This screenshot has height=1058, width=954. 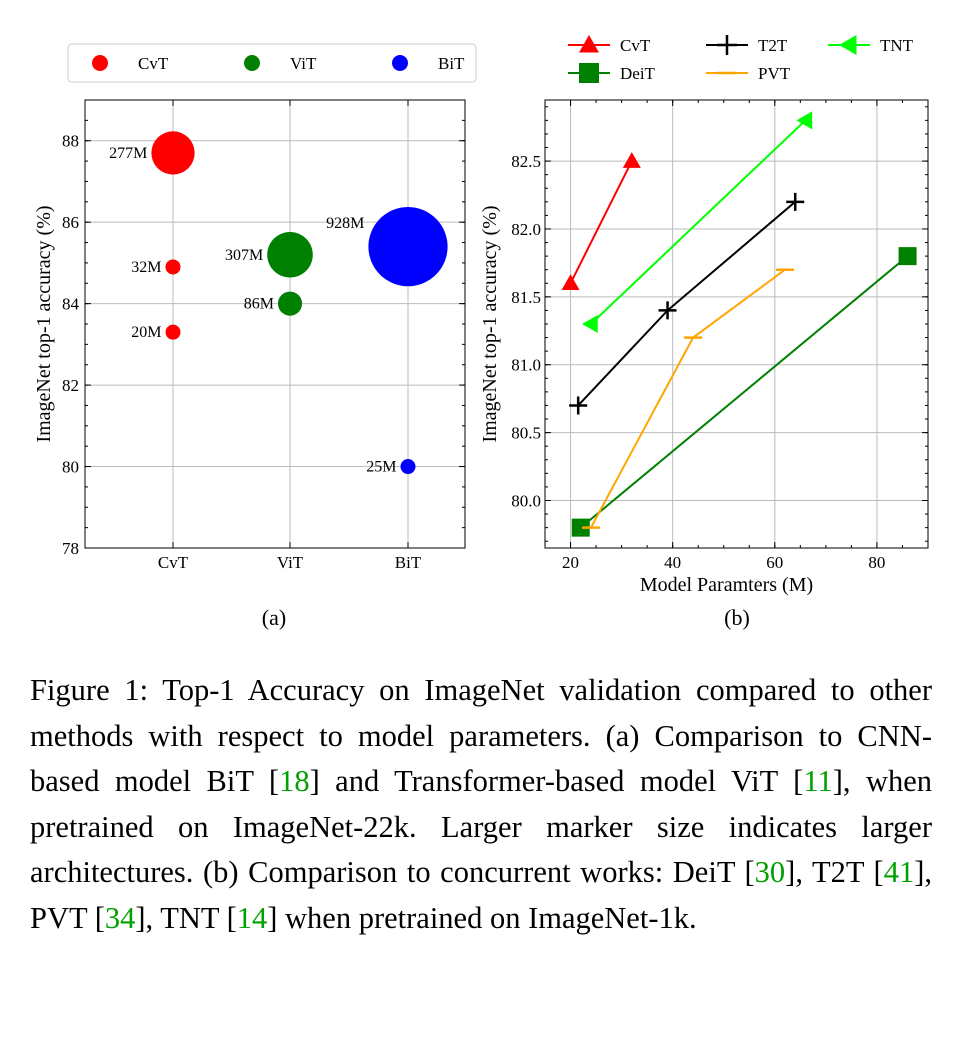 I want to click on bubble-bit-928m, so click(x=408, y=247).